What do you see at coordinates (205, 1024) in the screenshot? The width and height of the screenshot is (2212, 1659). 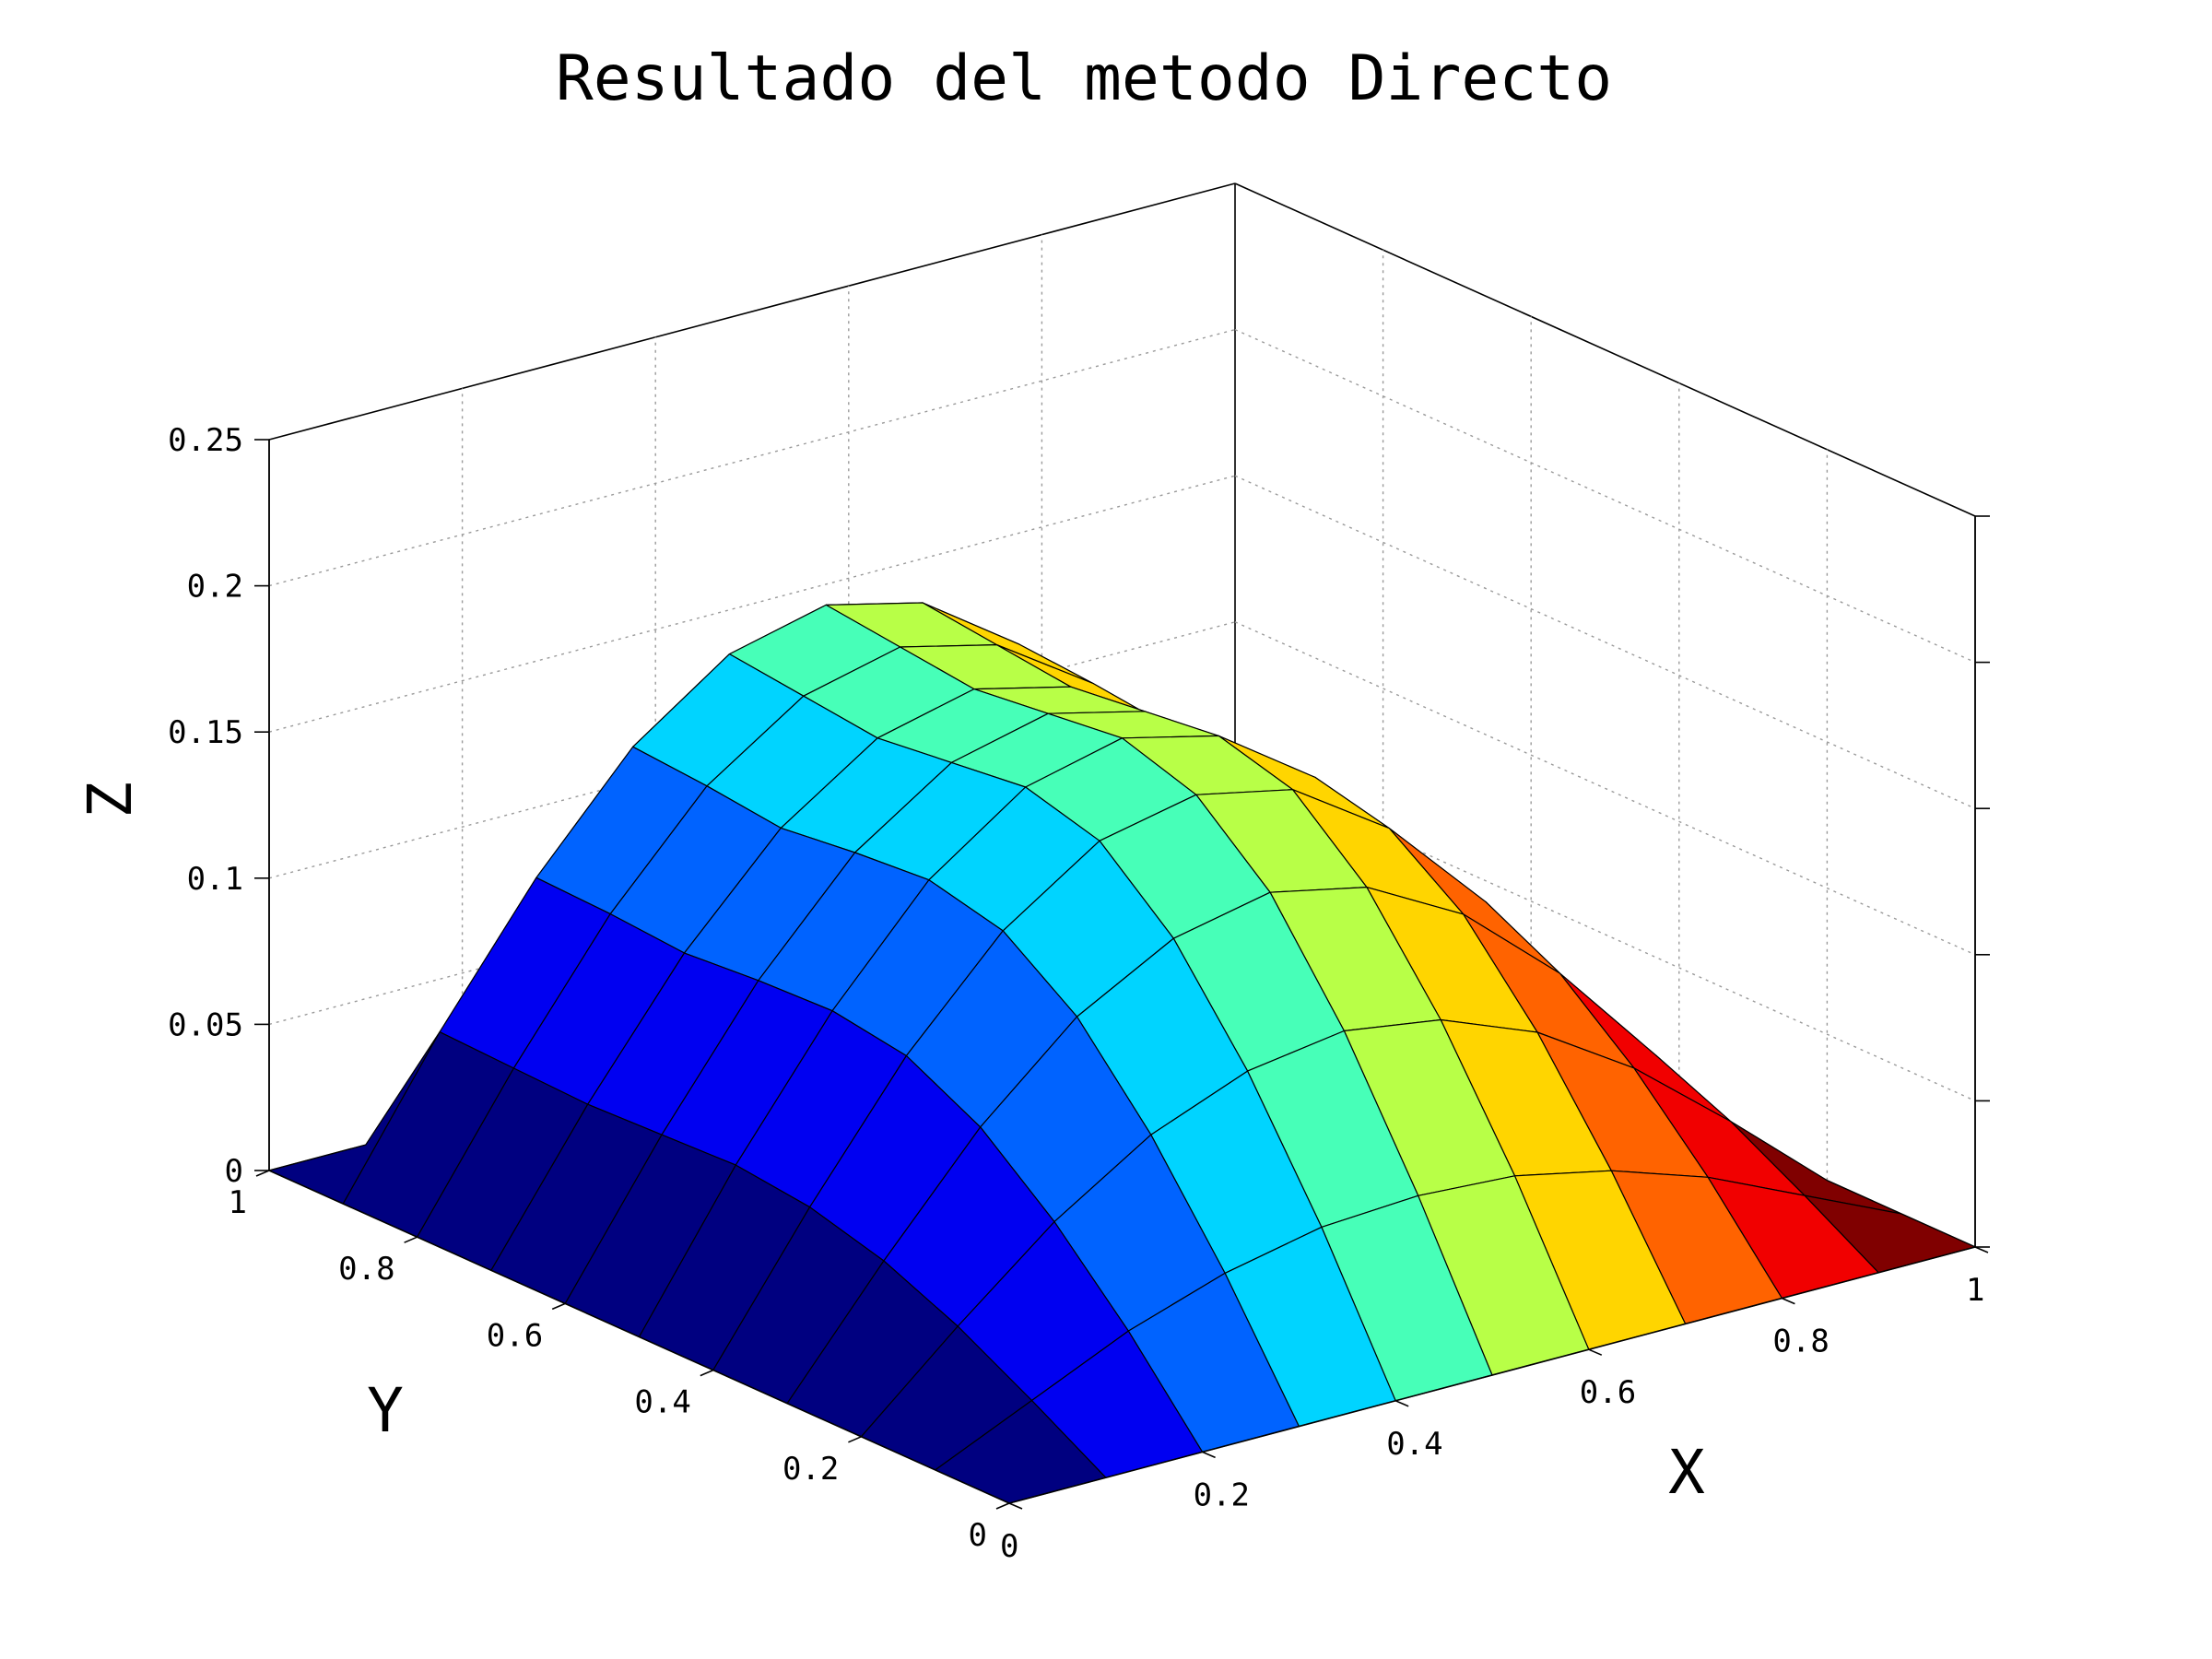 I see `z-tick-label: 0.05` at bounding box center [205, 1024].